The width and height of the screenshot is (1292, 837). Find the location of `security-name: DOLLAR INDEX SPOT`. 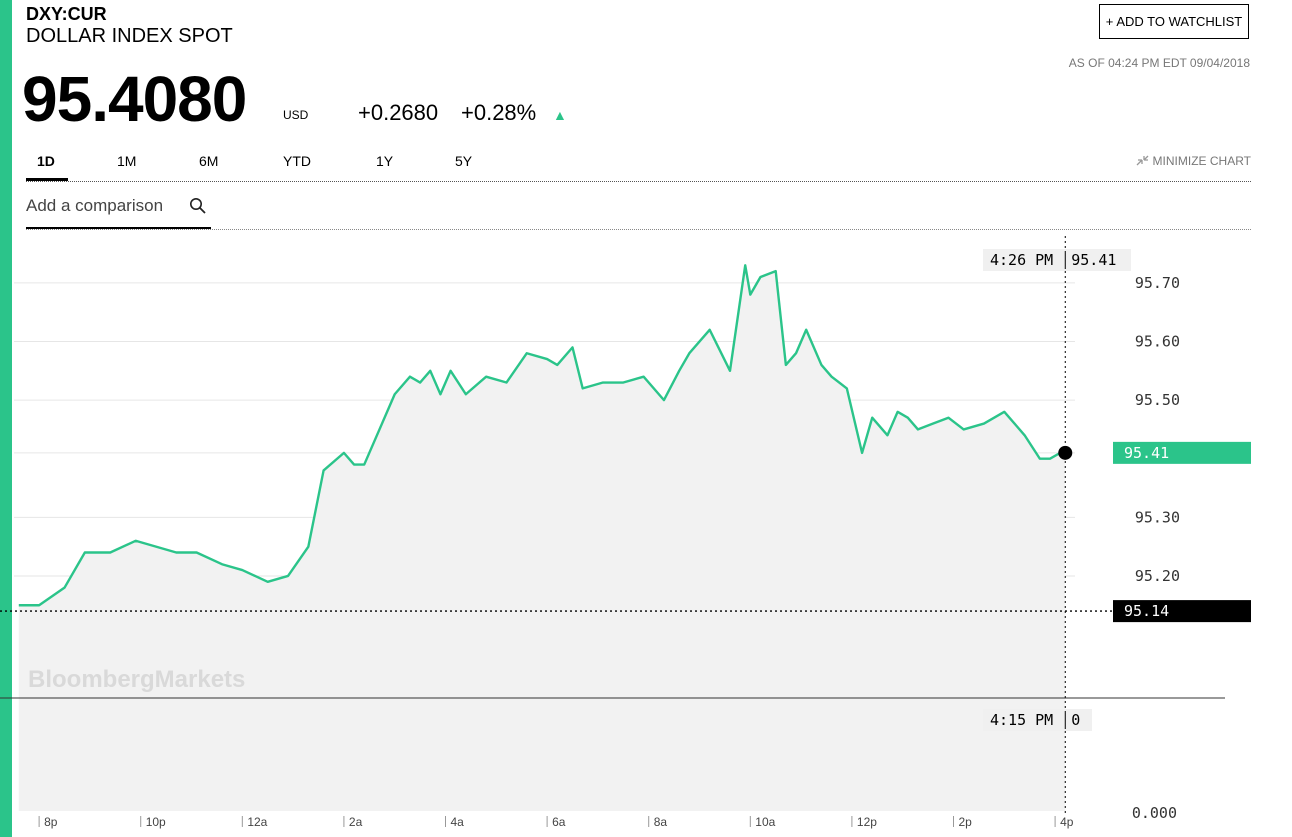

security-name: DOLLAR INDEX SPOT is located at coordinates (129, 36).